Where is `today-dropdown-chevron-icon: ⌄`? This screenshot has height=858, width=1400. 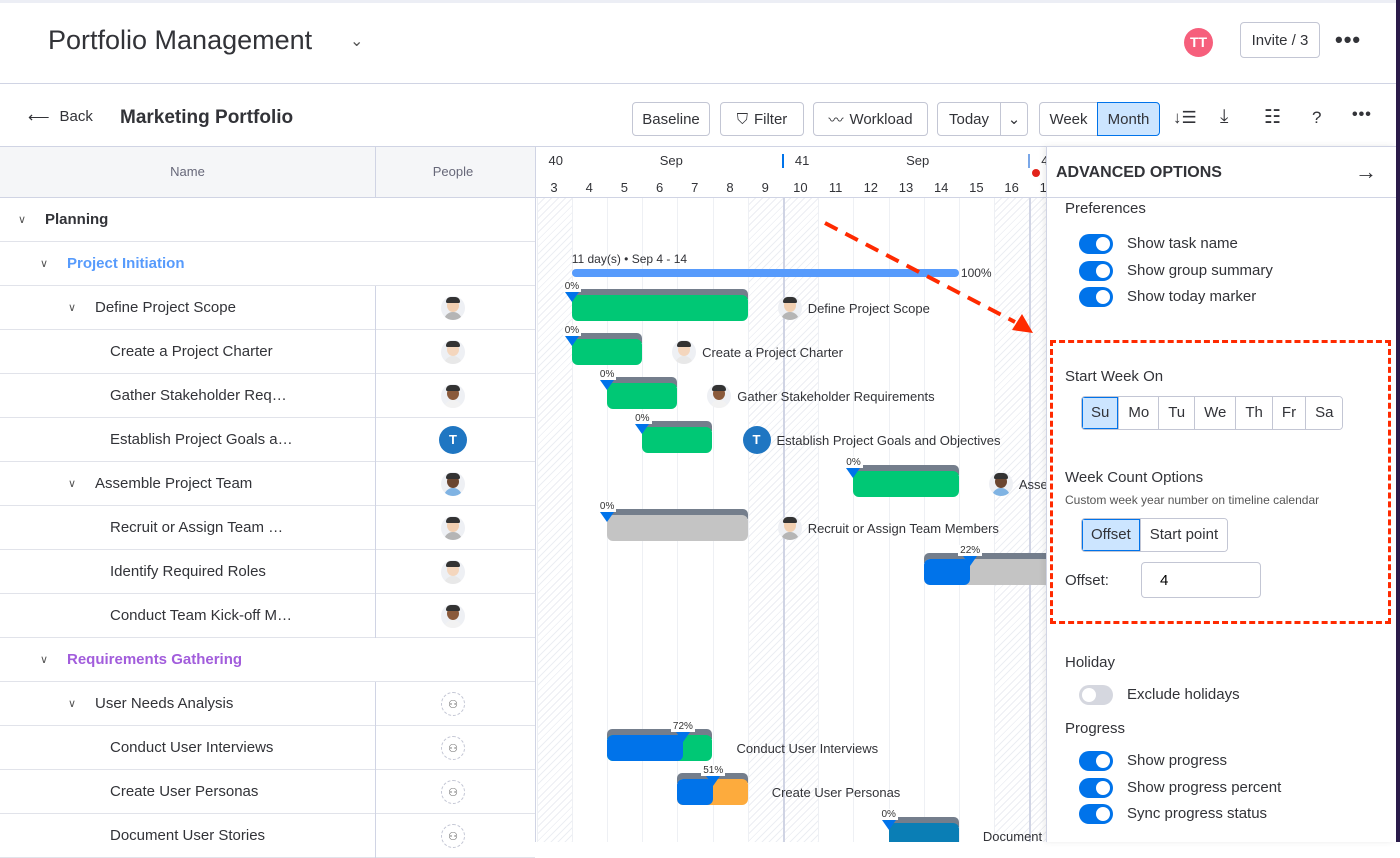
today-dropdown-chevron-icon: ⌄ is located at coordinates (1014, 119).